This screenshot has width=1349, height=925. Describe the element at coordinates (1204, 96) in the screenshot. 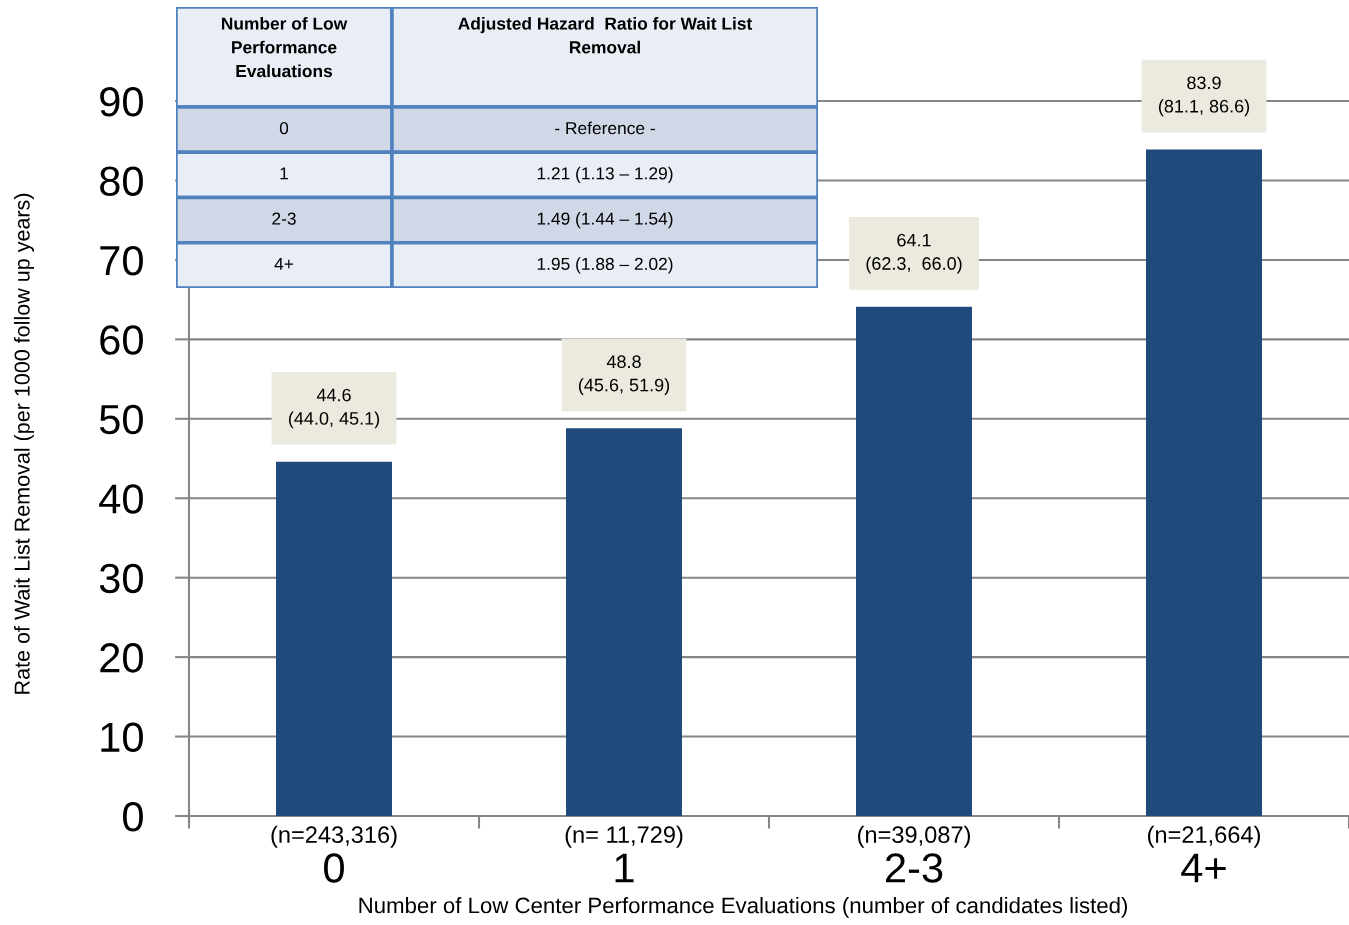

I see `data-label: 83.9 (81.1, 86.6)` at that location.